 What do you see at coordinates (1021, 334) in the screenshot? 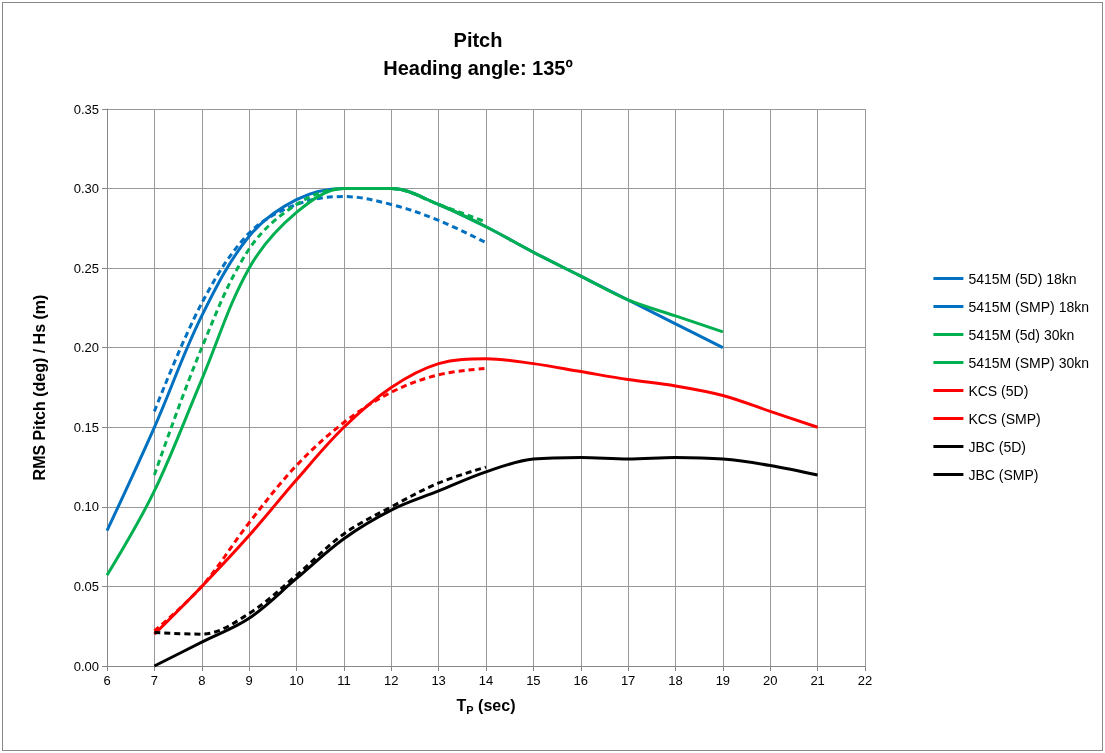
I see `legend-label: 5415M (5d) 30kn` at bounding box center [1021, 334].